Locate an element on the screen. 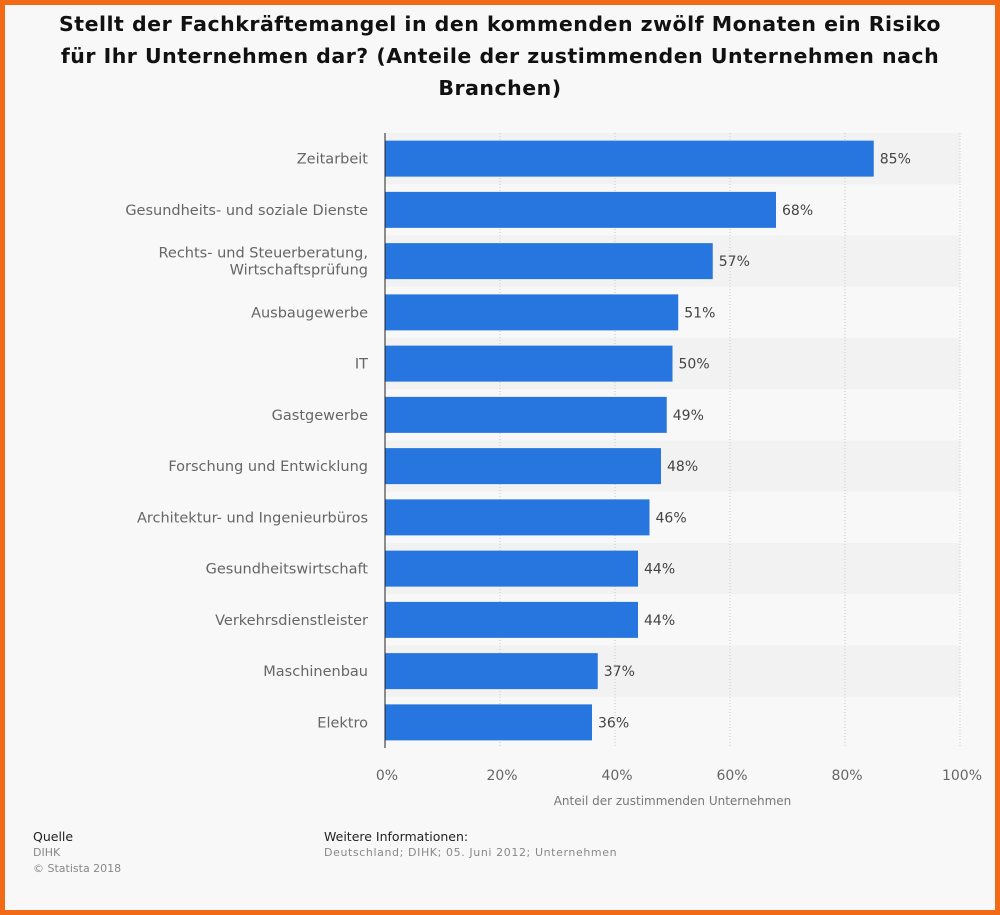 This screenshot has width=1000, height=915. value-label: 37% is located at coordinates (619, 672).